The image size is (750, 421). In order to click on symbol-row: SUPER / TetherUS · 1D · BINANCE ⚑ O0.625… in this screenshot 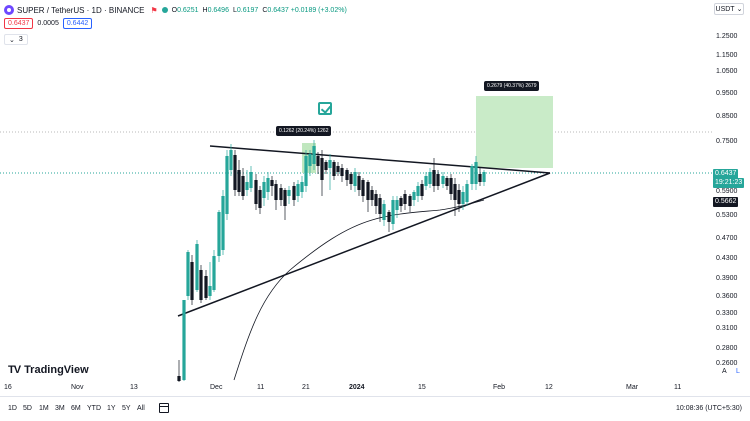, I will do `click(175, 10)`.